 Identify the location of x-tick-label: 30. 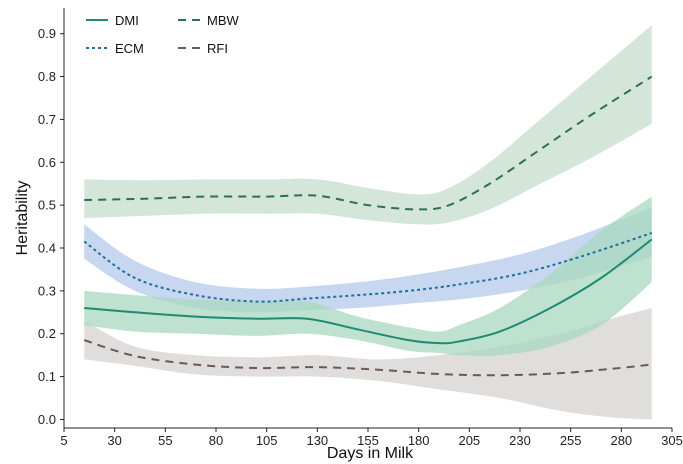
(114, 440).